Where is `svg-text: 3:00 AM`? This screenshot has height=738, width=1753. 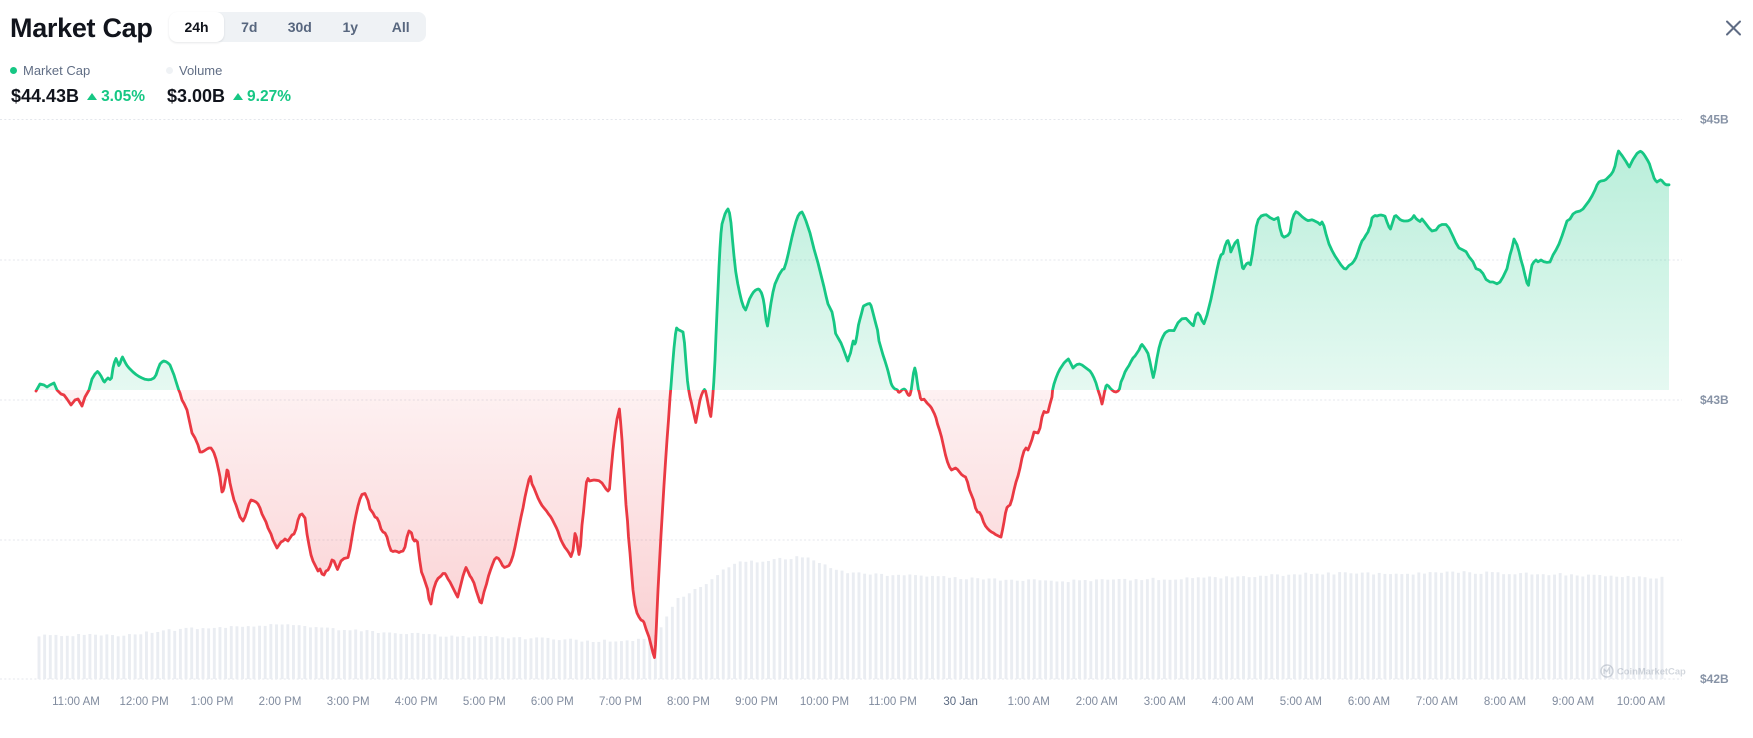
svg-text: 3:00 AM is located at coordinates (1165, 702).